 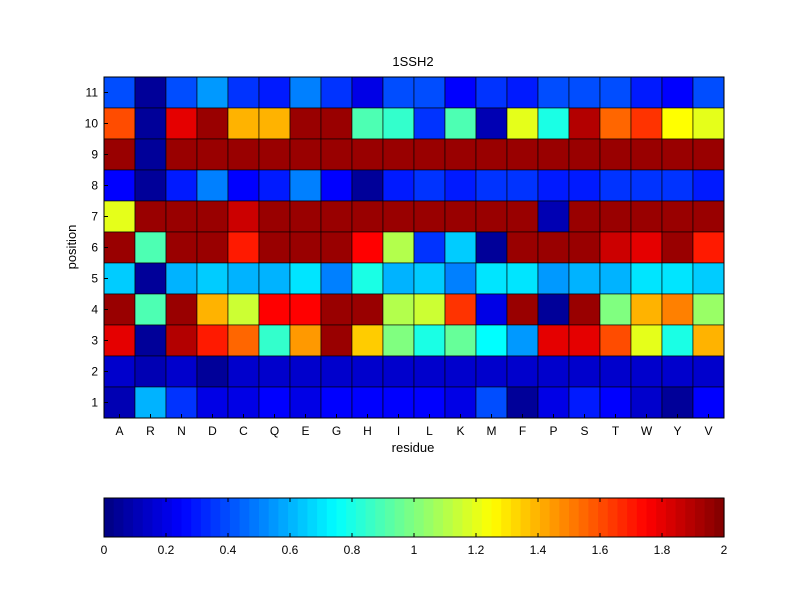 What do you see at coordinates (414, 550) in the screenshot?
I see `colorbar-tick-label: 1` at bounding box center [414, 550].